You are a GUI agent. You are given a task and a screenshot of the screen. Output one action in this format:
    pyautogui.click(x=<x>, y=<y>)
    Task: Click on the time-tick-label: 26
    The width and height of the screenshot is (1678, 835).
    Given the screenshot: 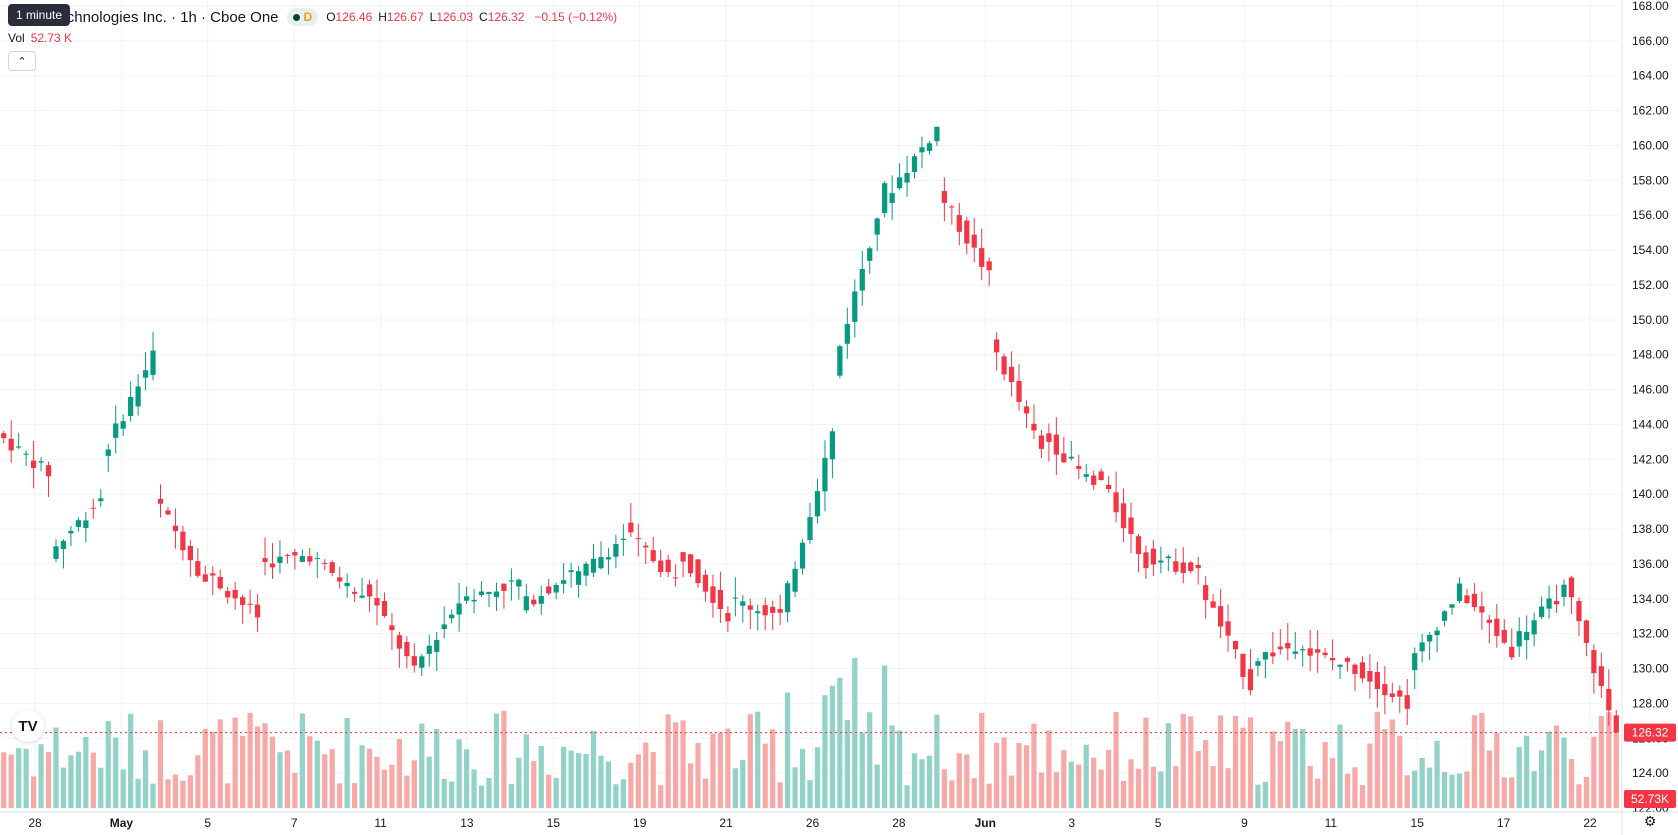 What is the action you would take?
    pyautogui.click(x=813, y=823)
    